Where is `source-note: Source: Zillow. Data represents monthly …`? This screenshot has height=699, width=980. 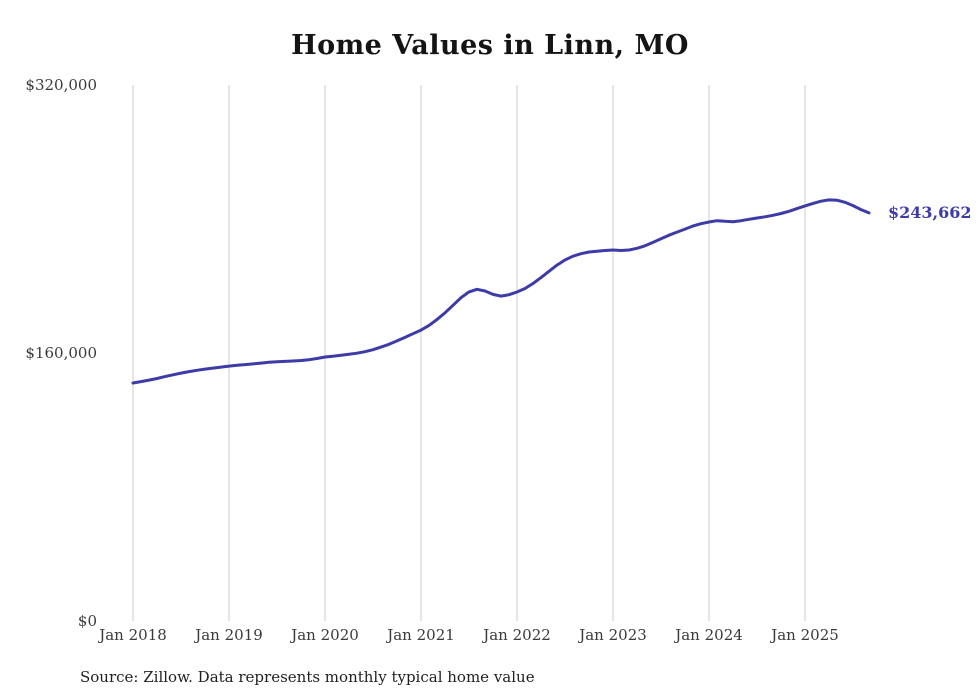
source-note: Source: Zillow. Data represents monthly … is located at coordinates (307, 677).